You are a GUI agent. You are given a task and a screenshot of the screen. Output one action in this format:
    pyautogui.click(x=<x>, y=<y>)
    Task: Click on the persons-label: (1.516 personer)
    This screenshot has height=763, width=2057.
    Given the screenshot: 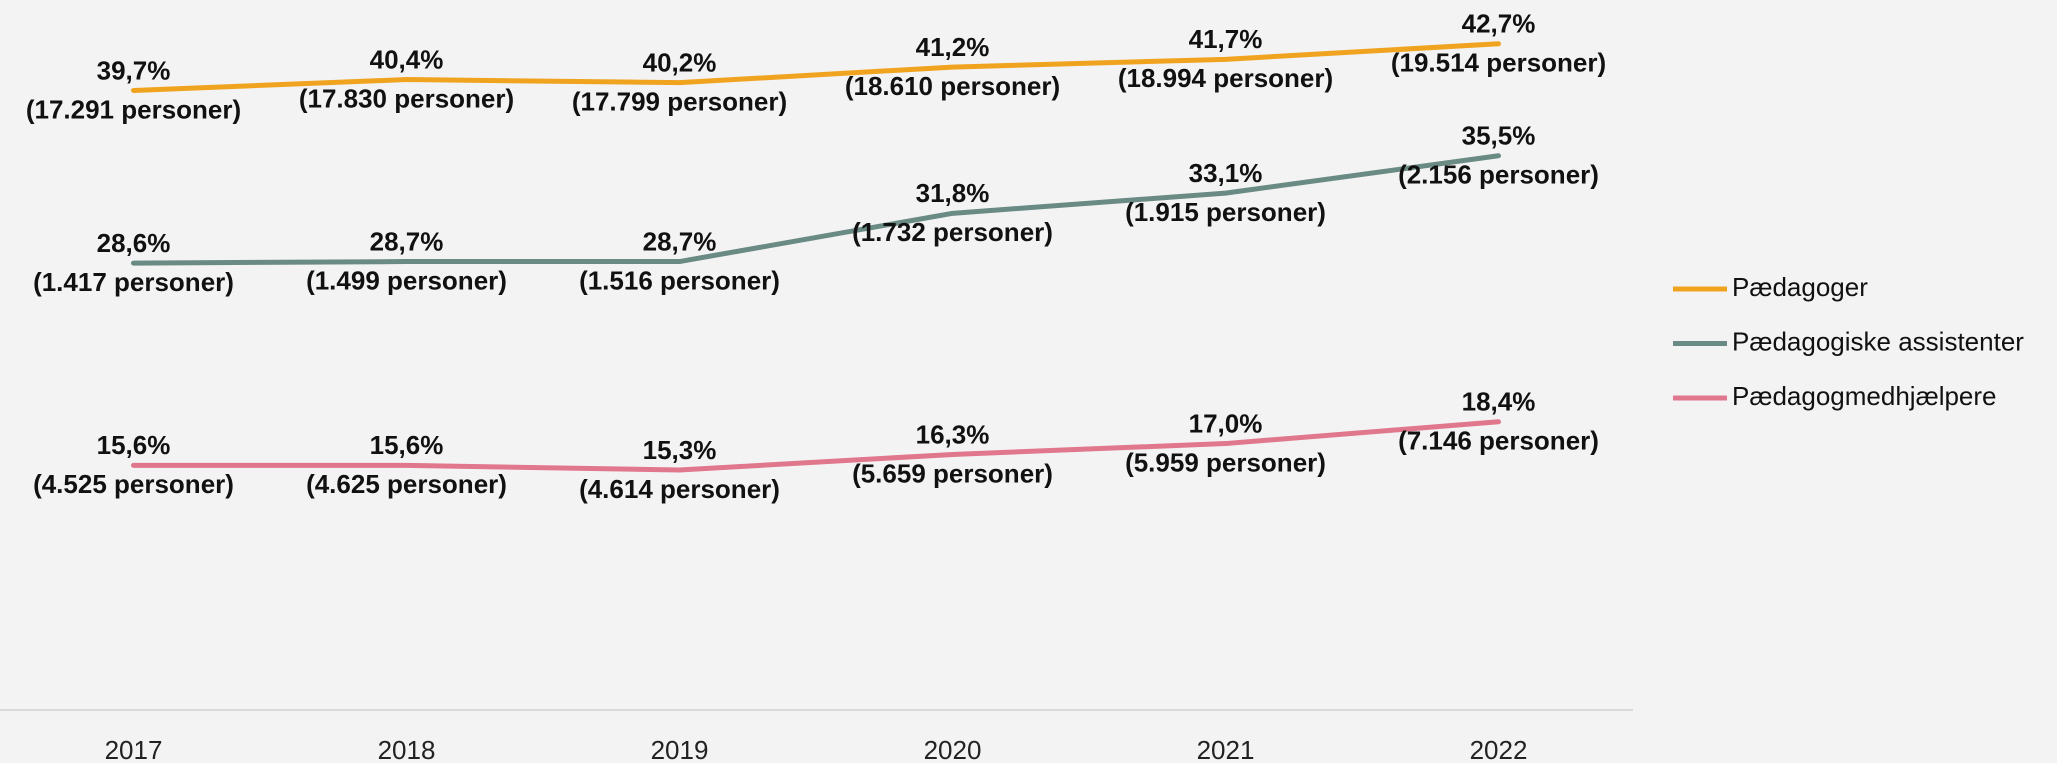 What is the action you would take?
    pyautogui.click(x=679, y=280)
    